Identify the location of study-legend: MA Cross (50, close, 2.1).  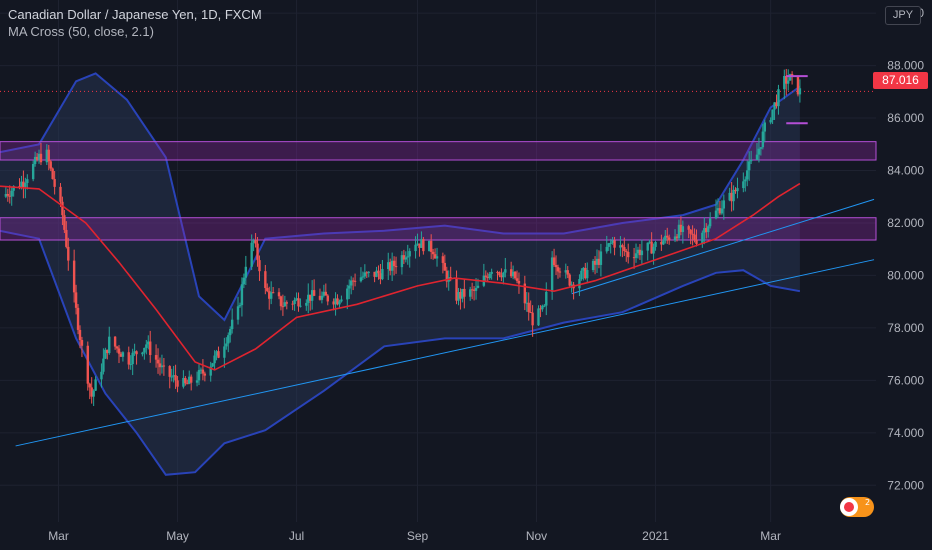
(81, 31).